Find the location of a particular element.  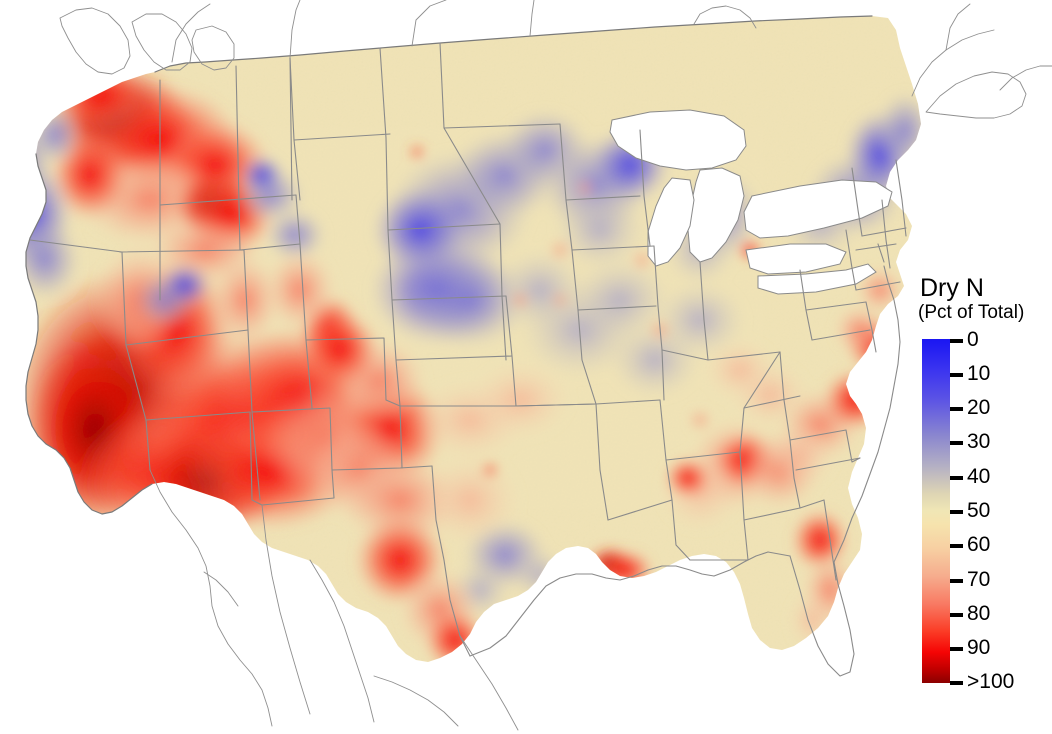

colorbar-tick-label: 80 is located at coordinates (979, 613).